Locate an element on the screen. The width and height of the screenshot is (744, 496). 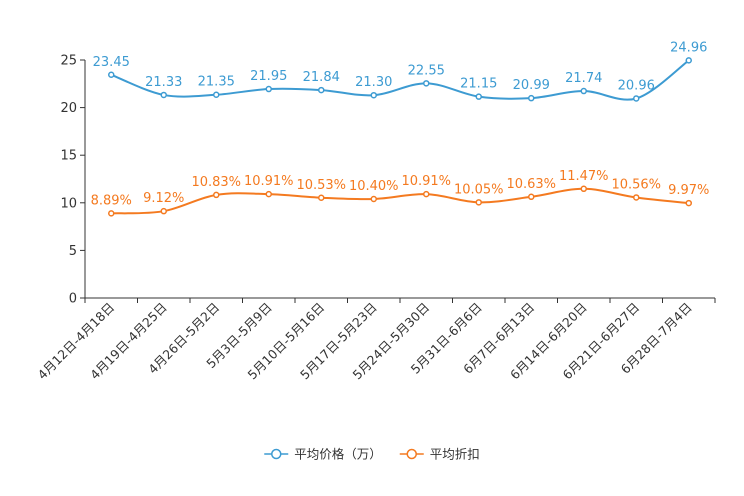
data-label: 10.53% is located at coordinates (321, 185).